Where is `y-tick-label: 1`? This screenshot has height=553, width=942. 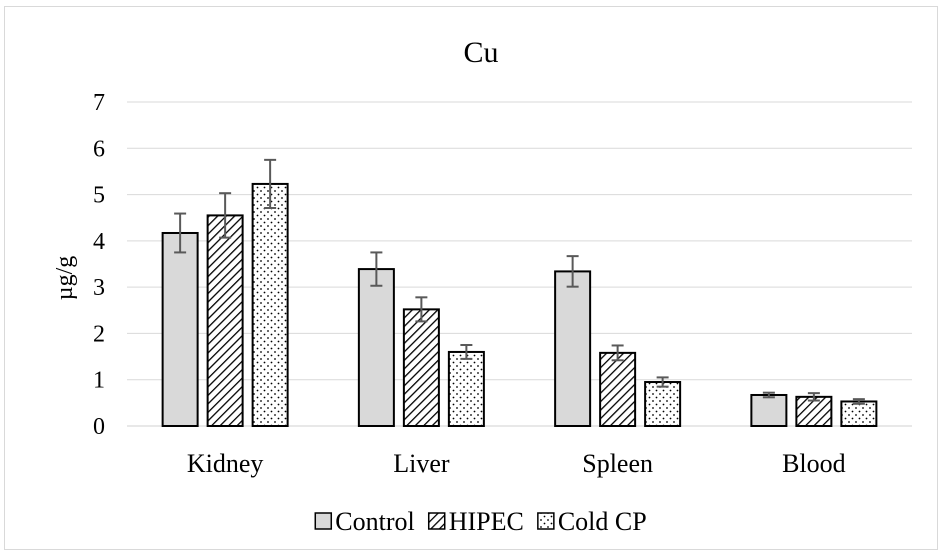
y-tick-label: 1 is located at coordinates (99, 381).